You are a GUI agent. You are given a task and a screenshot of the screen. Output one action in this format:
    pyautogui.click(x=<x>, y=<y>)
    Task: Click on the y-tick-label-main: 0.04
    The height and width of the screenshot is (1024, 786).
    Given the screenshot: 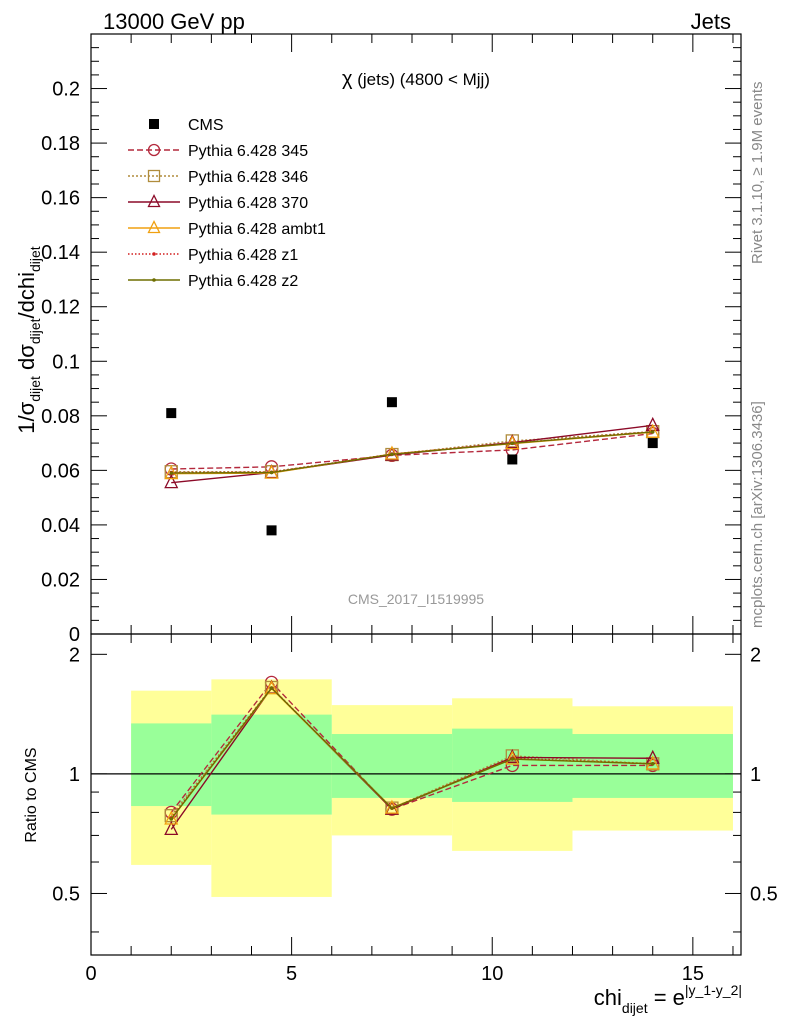 What is the action you would take?
    pyautogui.click(x=60, y=526)
    